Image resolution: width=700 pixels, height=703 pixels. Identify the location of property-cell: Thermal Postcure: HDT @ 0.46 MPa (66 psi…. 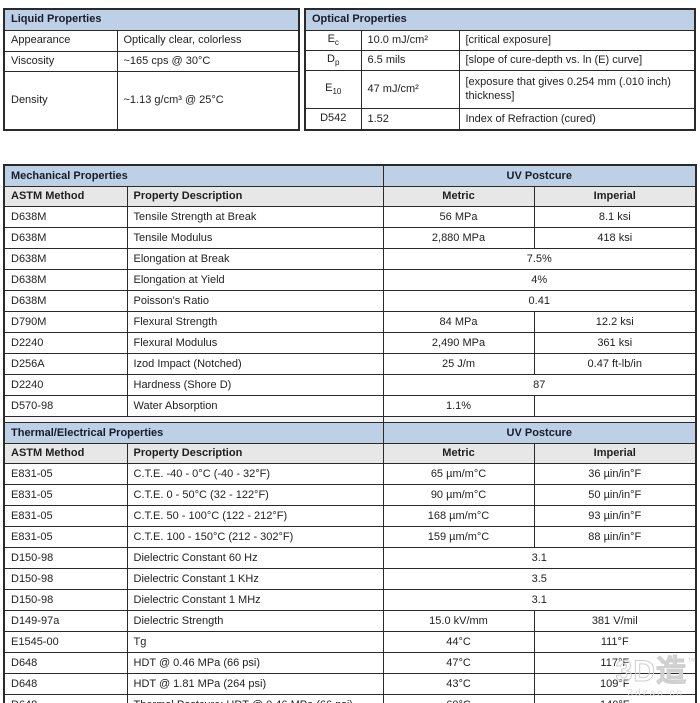
(255, 698).